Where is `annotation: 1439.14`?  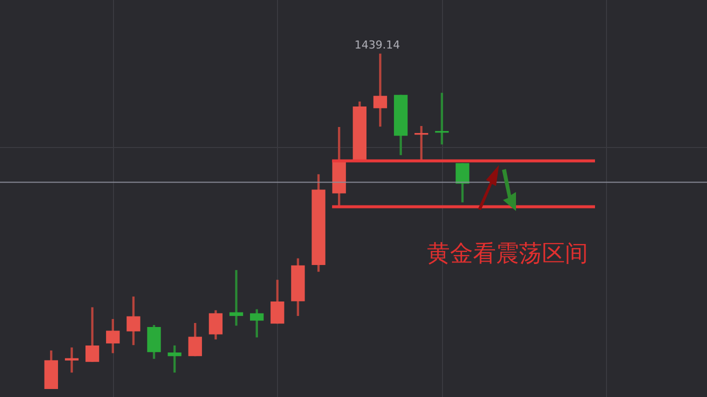
annotation: 1439.14 is located at coordinates (377, 45).